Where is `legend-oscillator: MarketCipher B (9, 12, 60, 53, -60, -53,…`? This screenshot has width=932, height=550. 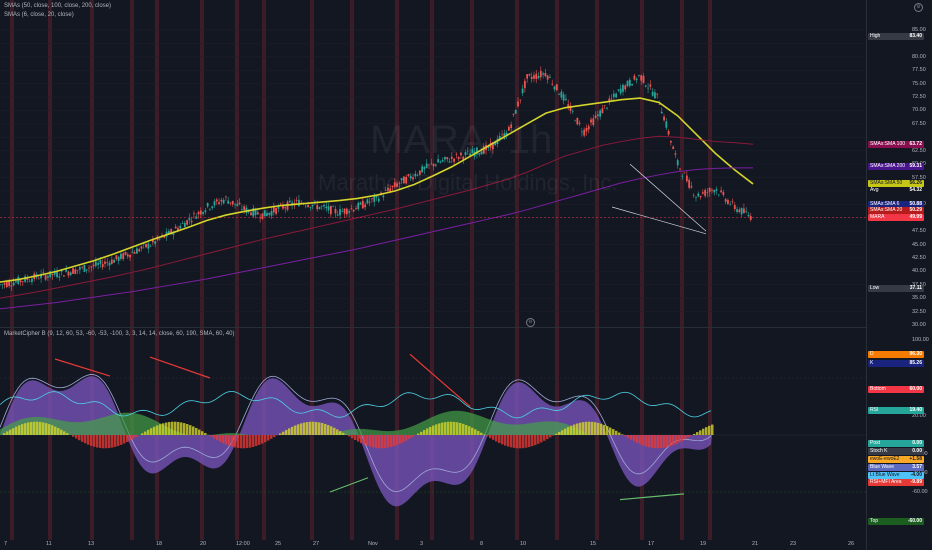 legend-oscillator: MarketCipher B (9, 12, 60, 53, -60, -53,… is located at coordinates (119, 334).